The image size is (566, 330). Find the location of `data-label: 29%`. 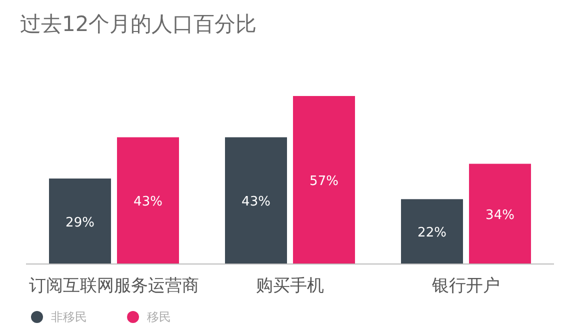

data-label: 29% is located at coordinates (80, 222).